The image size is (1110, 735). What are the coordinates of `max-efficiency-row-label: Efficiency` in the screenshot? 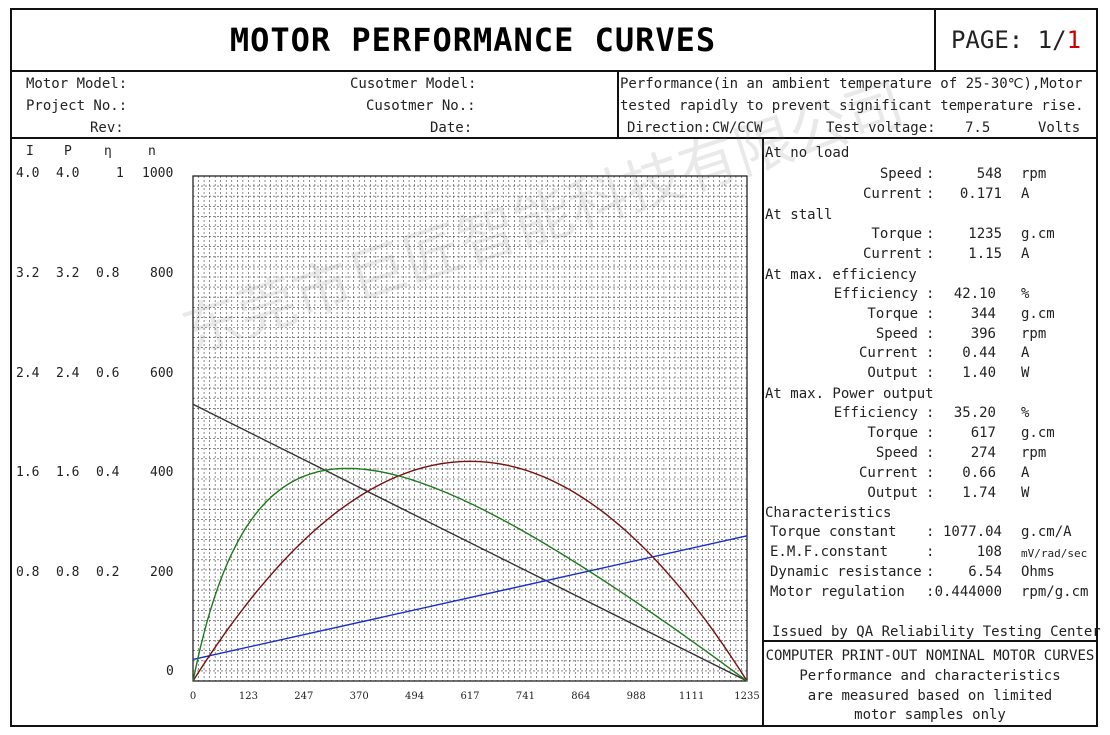 It's located at (875, 294).